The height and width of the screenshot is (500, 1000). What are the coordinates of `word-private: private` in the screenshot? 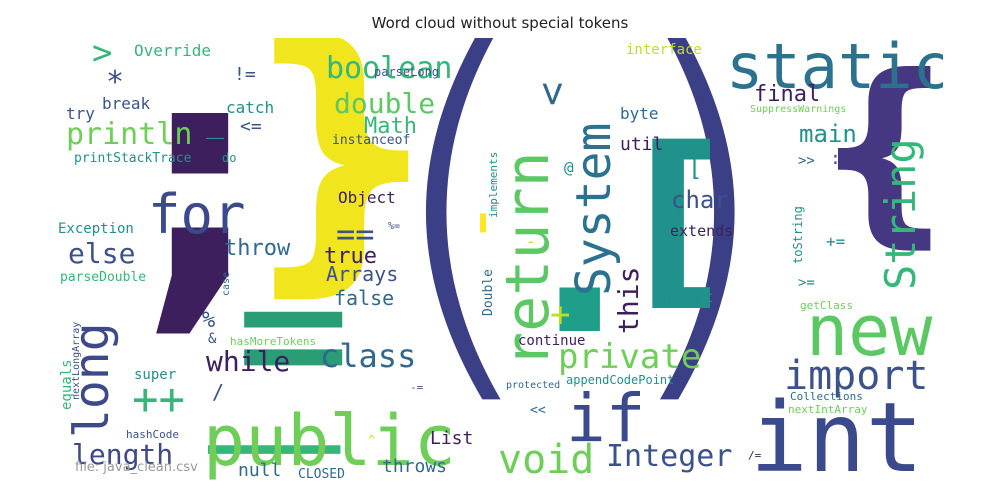 It's located at (630, 357).